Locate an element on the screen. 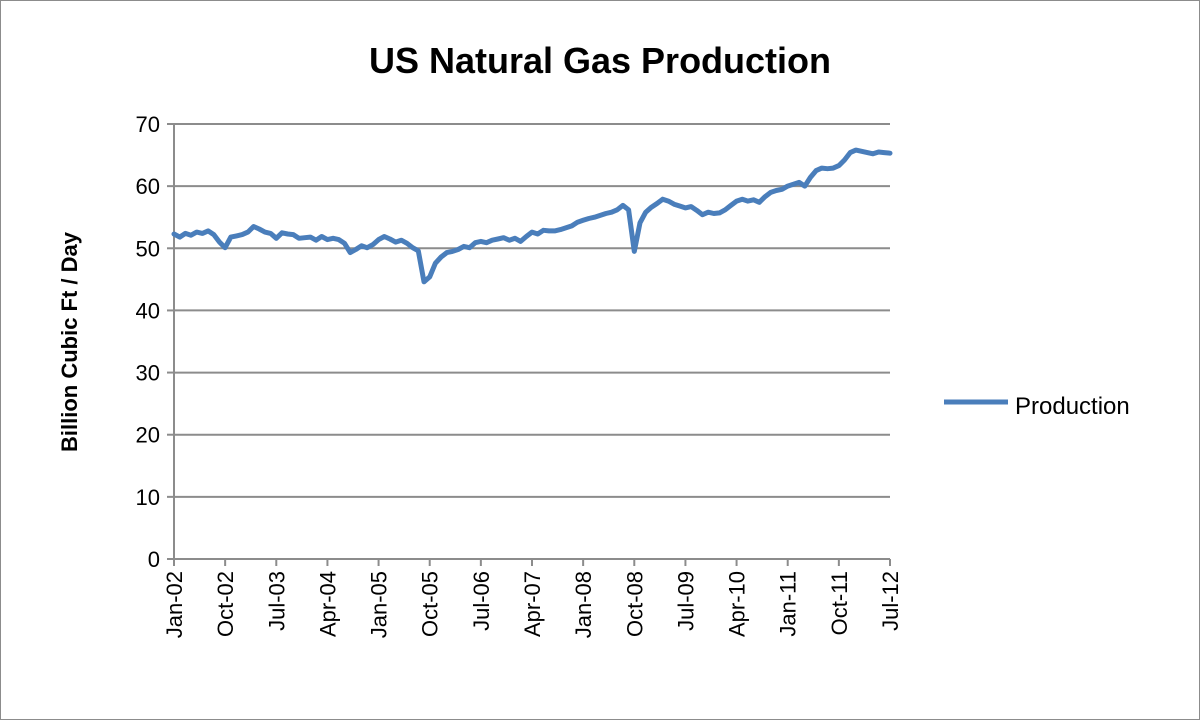 The image size is (1200, 720). legend-label-production: Production is located at coordinates (1072, 406).